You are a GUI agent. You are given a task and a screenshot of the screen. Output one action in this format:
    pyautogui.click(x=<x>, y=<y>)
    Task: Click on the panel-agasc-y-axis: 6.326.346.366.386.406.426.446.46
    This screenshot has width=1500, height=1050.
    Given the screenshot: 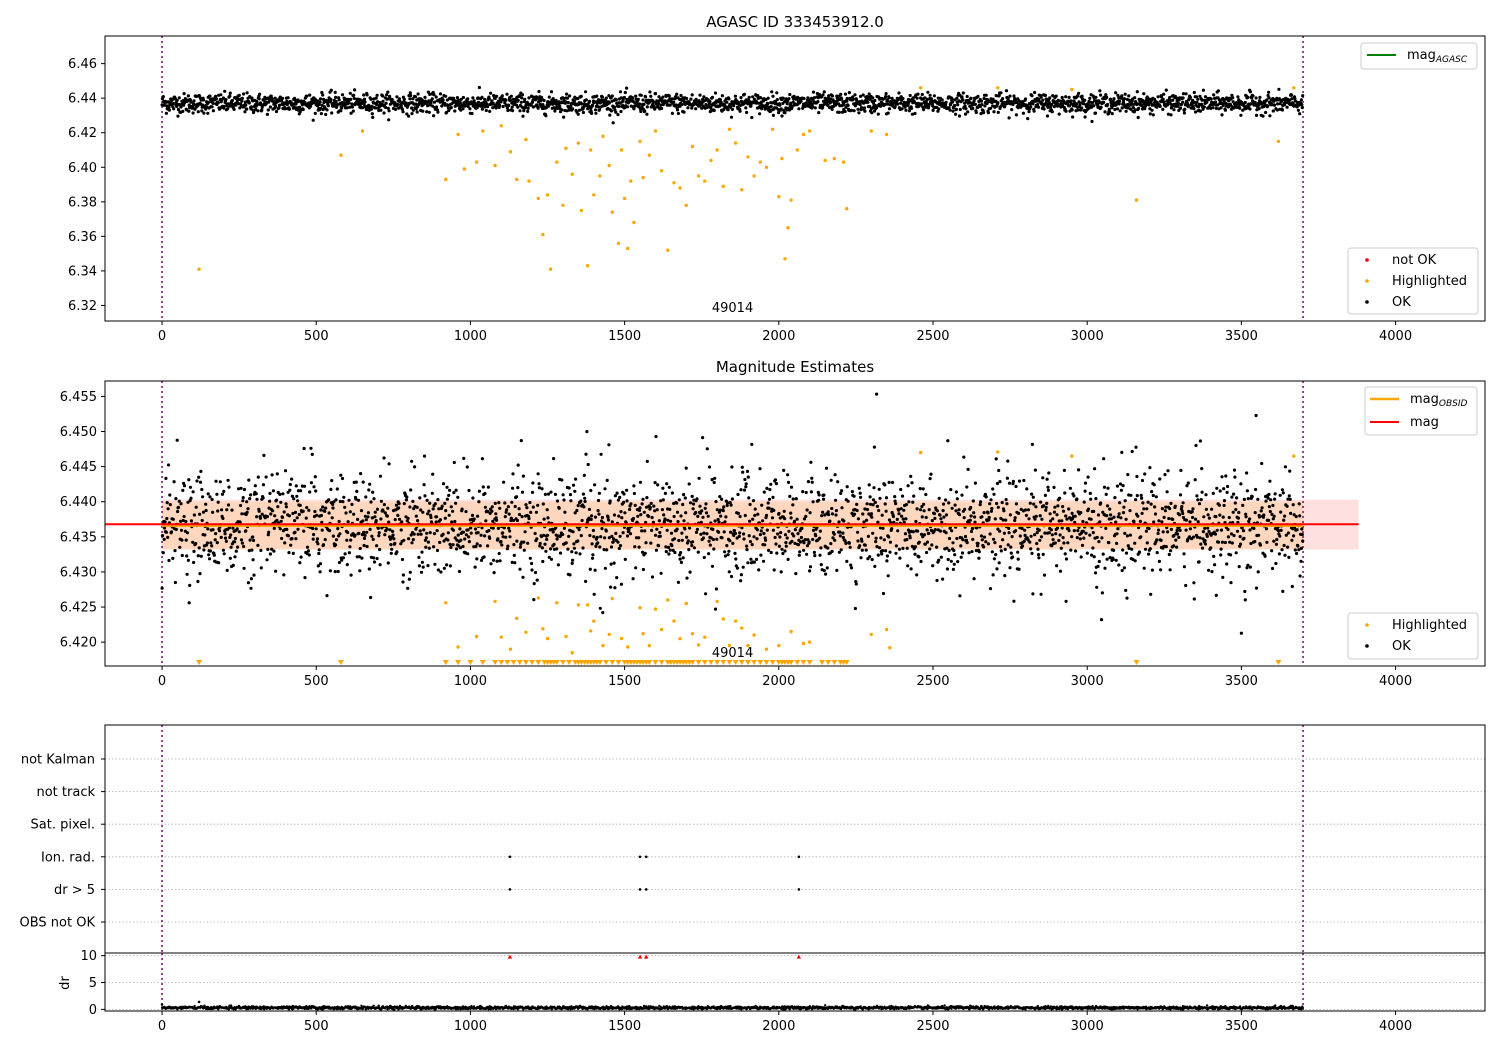 What is the action you would take?
    pyautogui.click(x=86, y=185)
    